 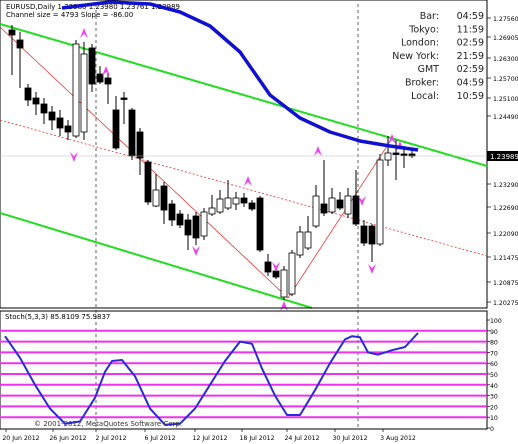 I want to click on time-tick-label: 2 Jul 2012, so click(x=110, y=438).